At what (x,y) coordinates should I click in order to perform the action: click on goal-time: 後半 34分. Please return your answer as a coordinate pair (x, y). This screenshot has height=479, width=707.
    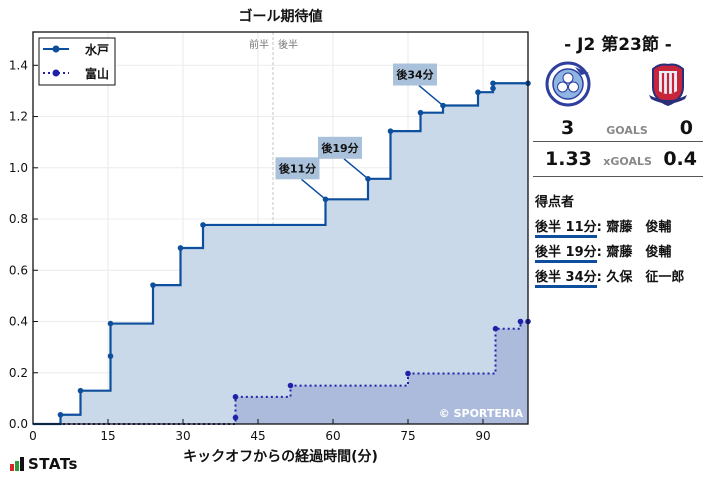
    Looking at the image, I should click on (566, 279).